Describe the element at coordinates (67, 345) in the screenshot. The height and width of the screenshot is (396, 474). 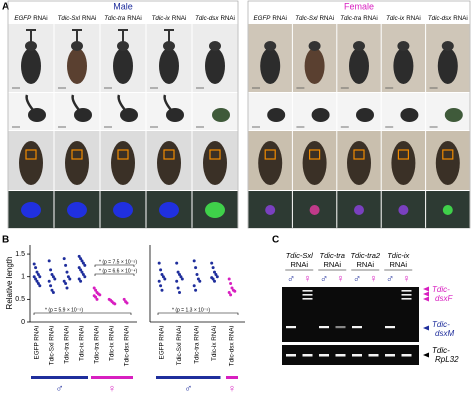
I see `category-label: Tdic-tra RNAi` at that location.